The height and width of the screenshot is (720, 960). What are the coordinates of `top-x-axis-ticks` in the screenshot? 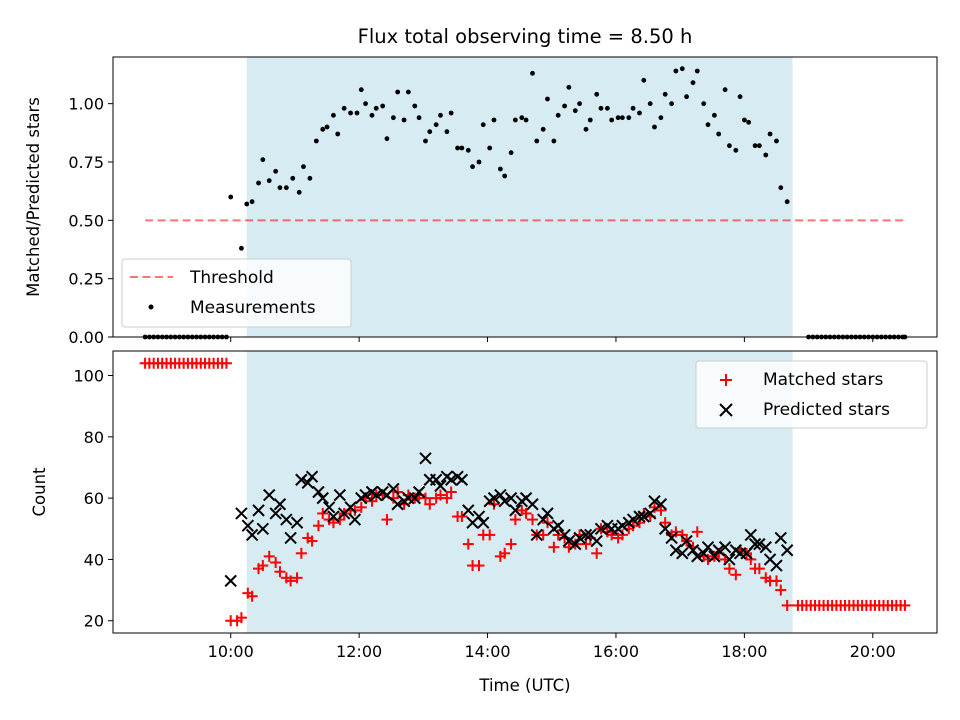 It's located at (552, 339).